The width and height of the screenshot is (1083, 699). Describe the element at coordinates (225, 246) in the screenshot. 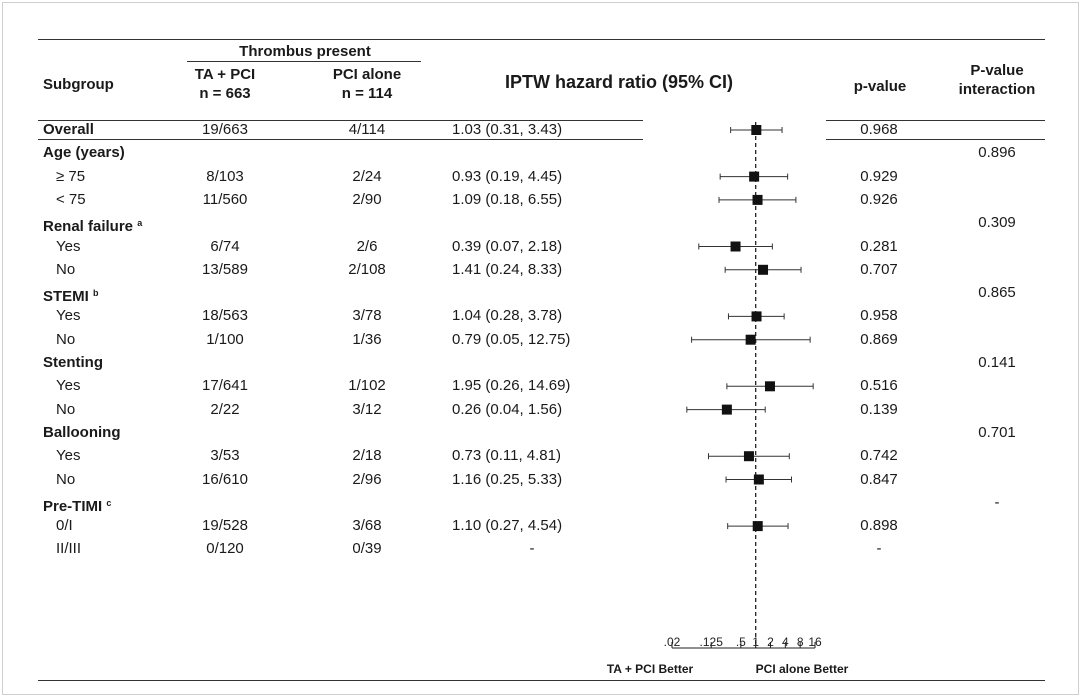

I see `ta-pci-events: 6/74` at that location.